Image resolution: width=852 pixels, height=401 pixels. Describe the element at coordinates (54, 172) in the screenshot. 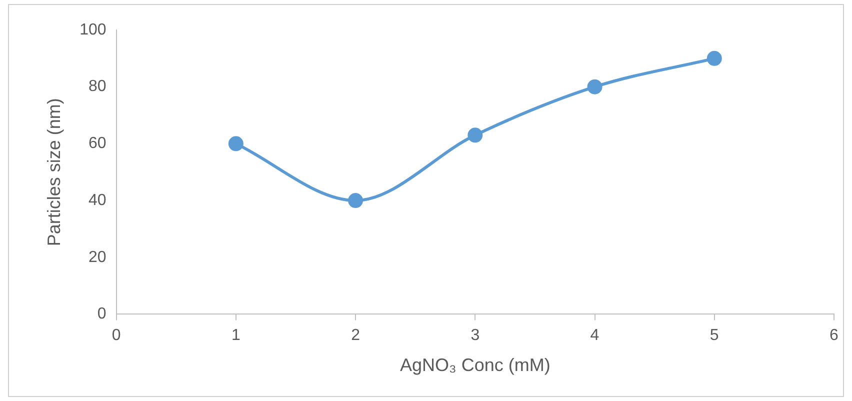

I see `y-axis-title: Particles size (nm)` at that location.